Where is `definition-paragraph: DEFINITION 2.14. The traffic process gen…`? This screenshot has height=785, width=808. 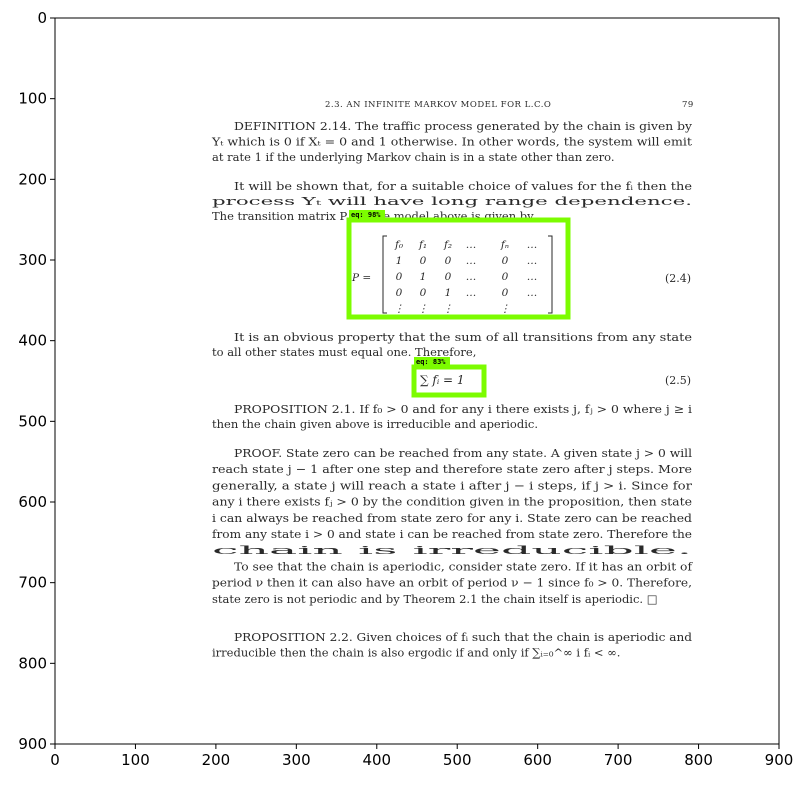 definition-paragraph: DEFINITION 2.14. The traffic process gen… is located at coordinates (452, 141).